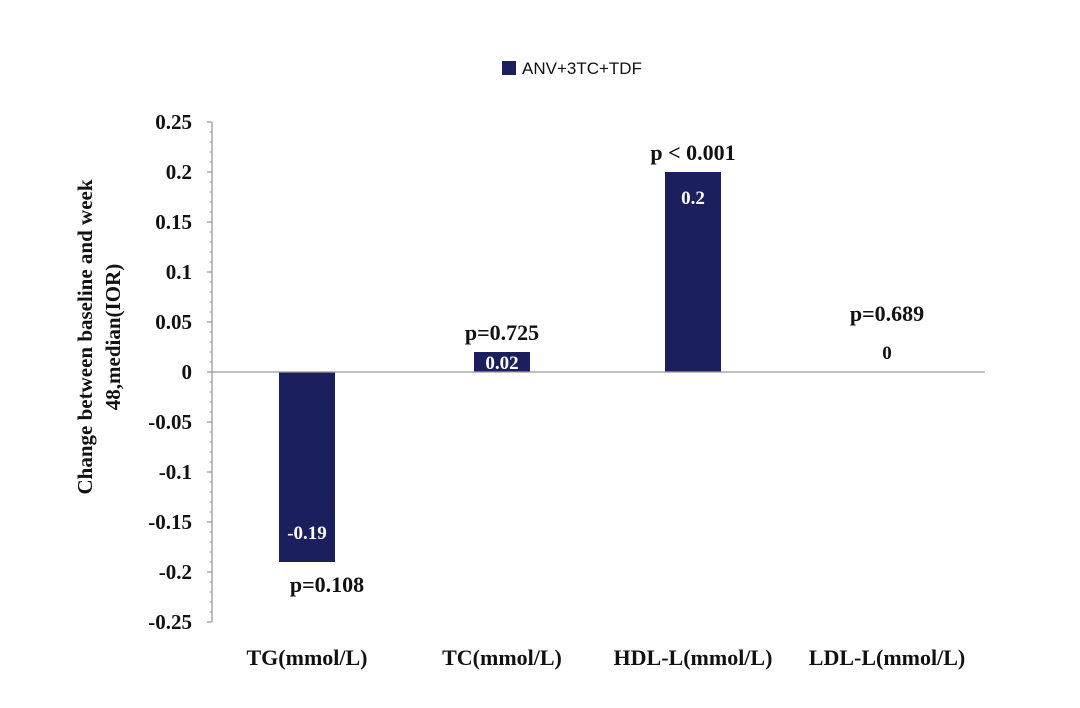  Describe the element at coordinates (173, 122) in the screenshot. I see `y-tick-label: 0.25` at that location.